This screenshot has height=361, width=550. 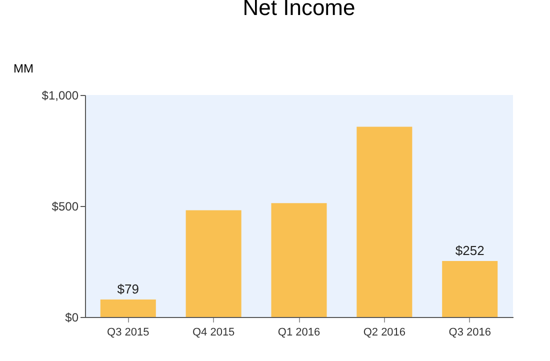 What do you see at coordinates (60, 95) in the screenshot?
I see `y-tick-label: $1,000` at bounding box center [60, 95].